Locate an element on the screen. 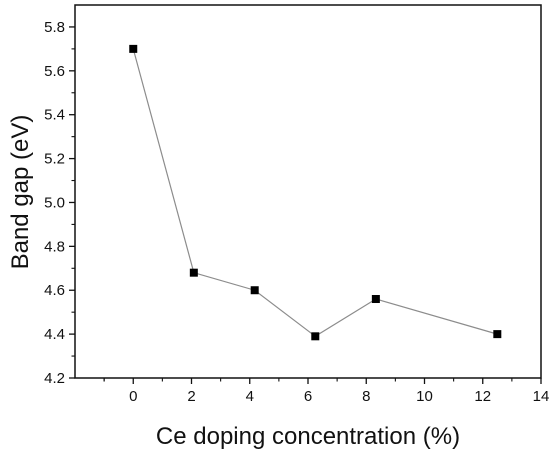  x-axis: 0 2 4 6 8 10 12 14 is located at coordinates (326, 391).